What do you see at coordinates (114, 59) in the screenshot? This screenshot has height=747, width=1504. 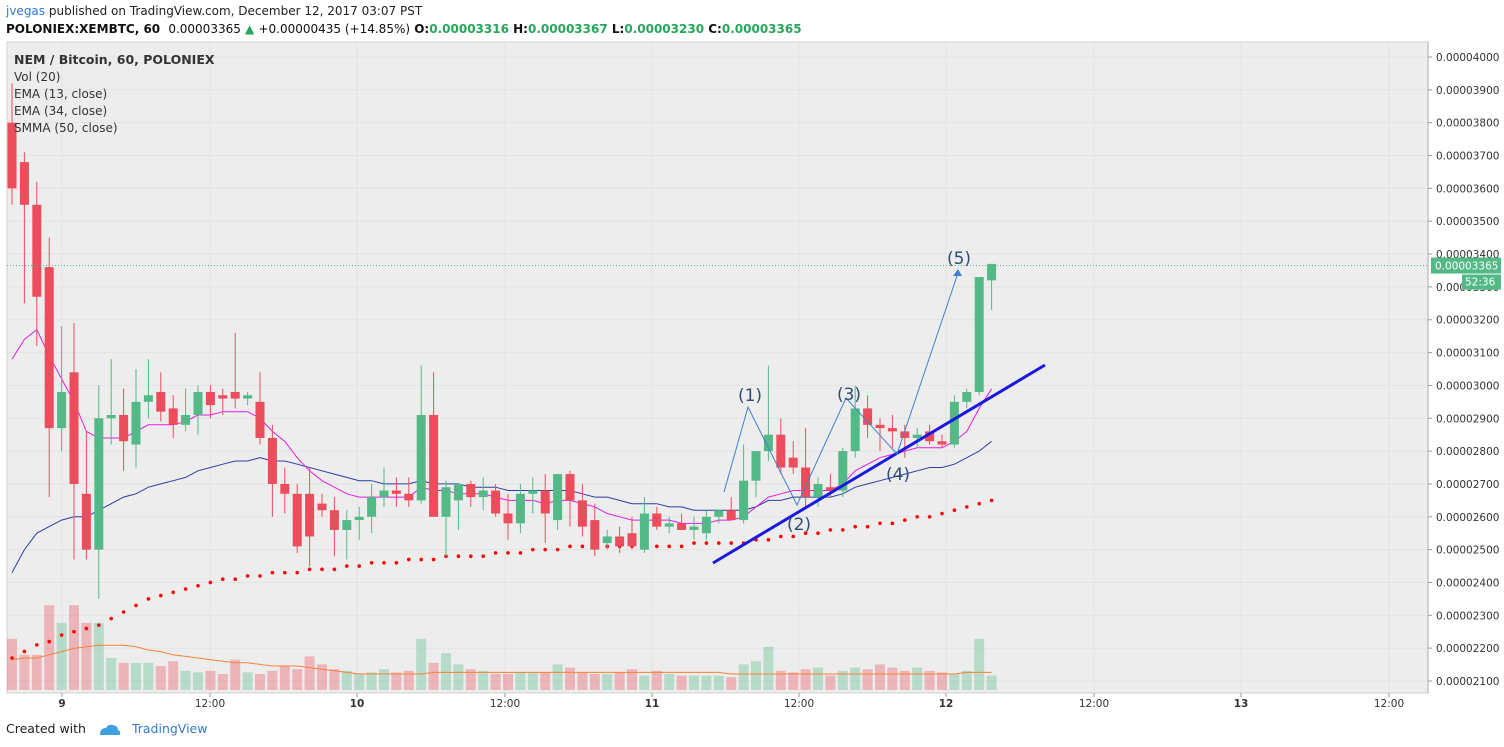 I see `chart-title: NEM / Bitcoin, 60, POLONIEX` at bounding box center [114, 59].